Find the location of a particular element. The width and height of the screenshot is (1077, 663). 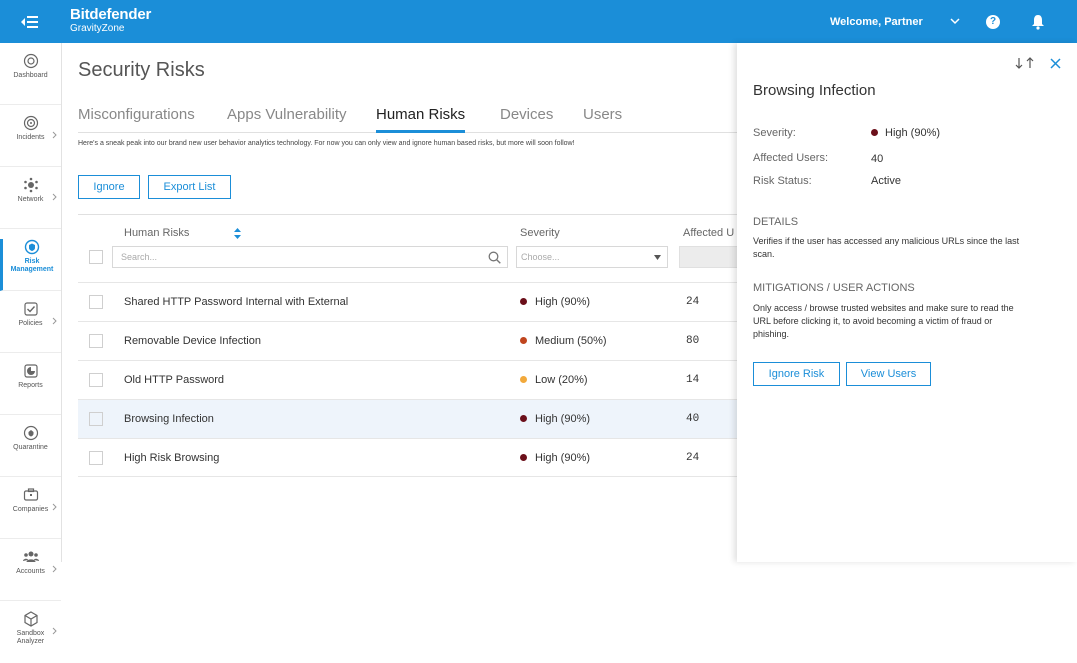

accounts-icon is located at coordinates (30, 556).